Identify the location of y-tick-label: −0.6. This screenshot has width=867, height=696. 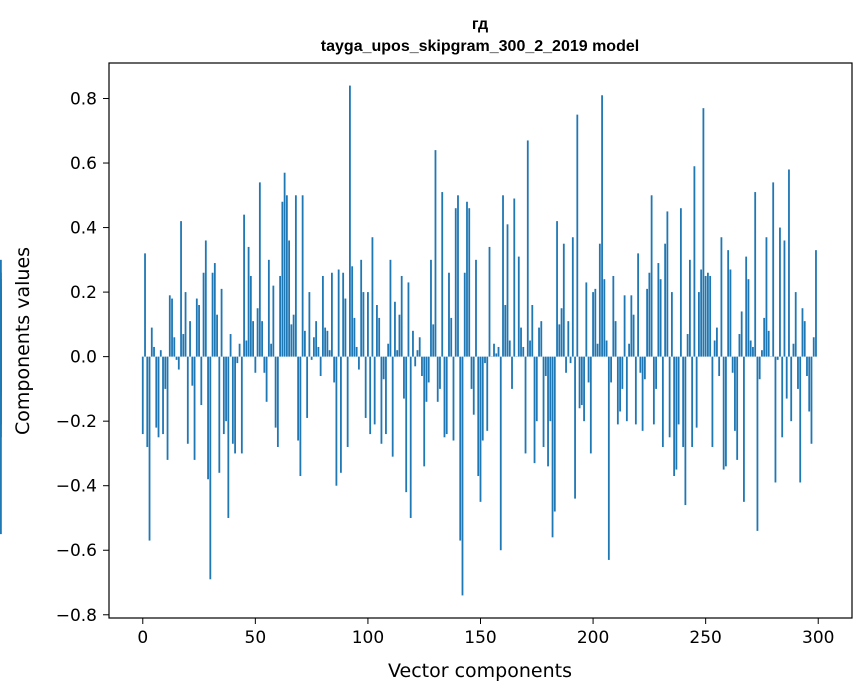
(76, 551).